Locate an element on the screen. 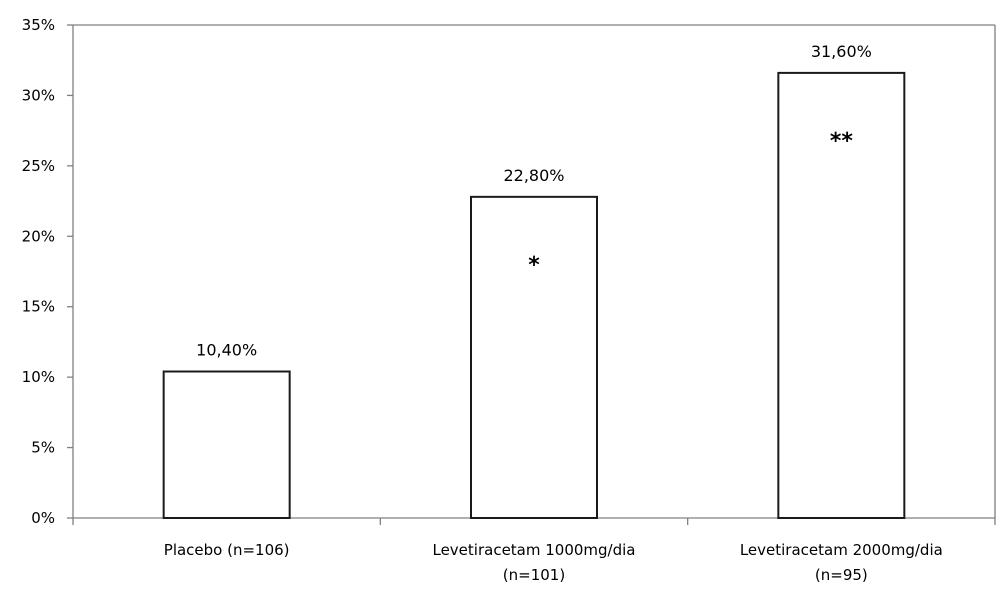  x-category-label: Levetiracetam 1000mg/dia is located at coordinates (533, 550).